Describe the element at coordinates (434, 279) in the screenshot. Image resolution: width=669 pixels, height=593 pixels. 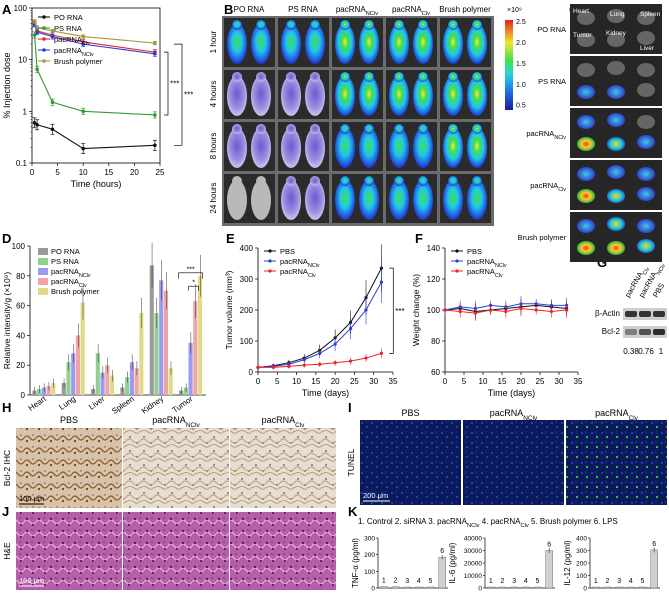
I see `y-tick-label: 120` at that location.